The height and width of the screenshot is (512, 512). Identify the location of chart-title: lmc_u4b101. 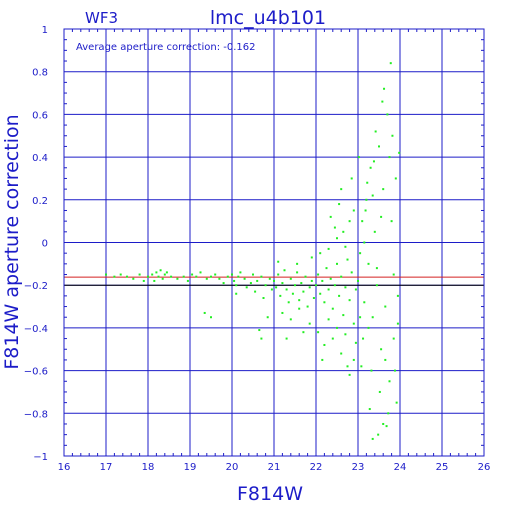
(268, 18).